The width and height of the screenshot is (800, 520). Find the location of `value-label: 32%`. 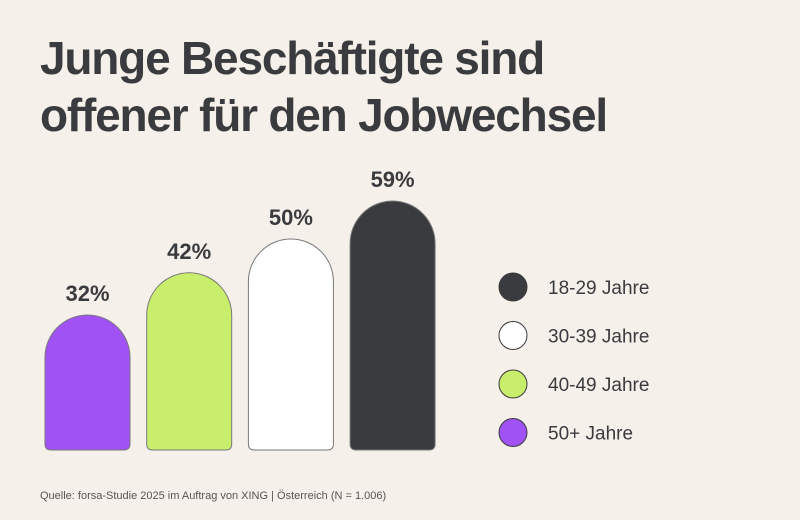

value-label: 32% is located at coordinates (87, 293).